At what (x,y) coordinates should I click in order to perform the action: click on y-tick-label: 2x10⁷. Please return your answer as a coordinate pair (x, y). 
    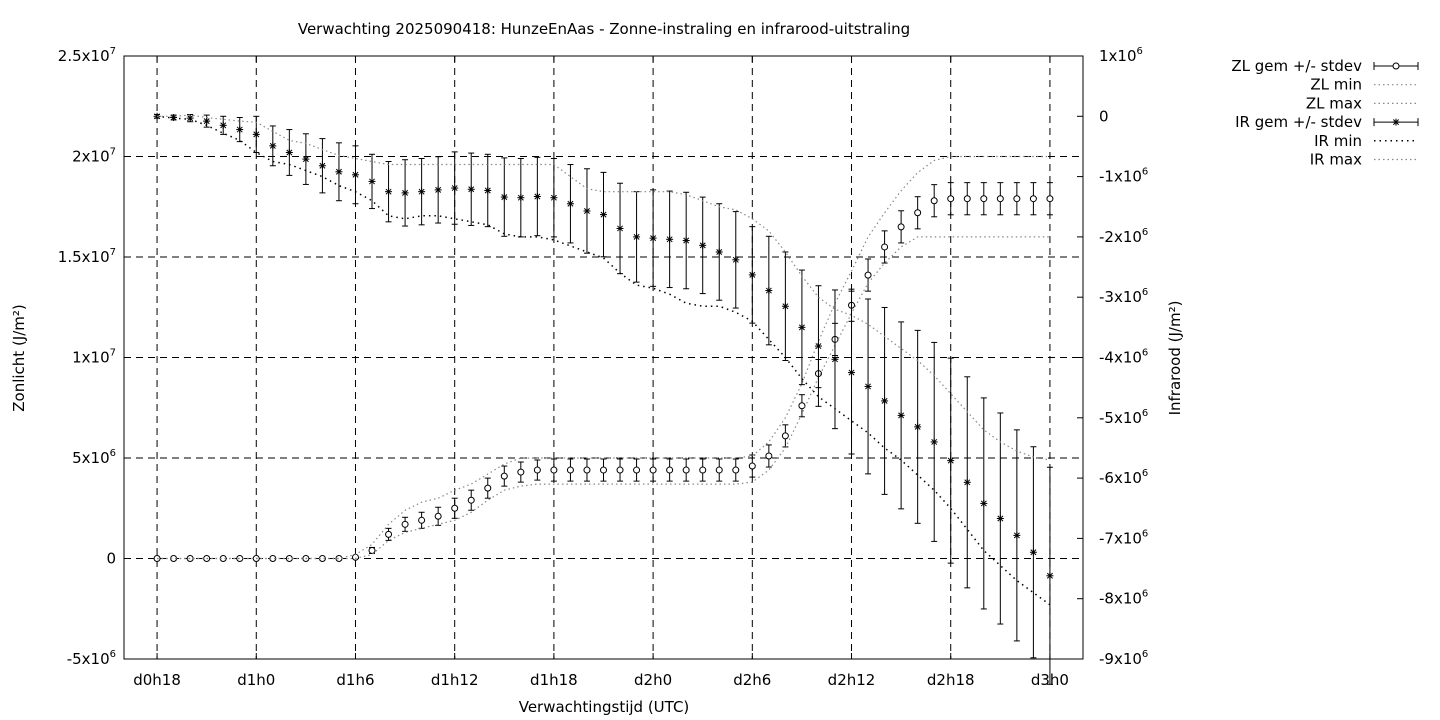
    Looking at the image, I should click on (94, 156).